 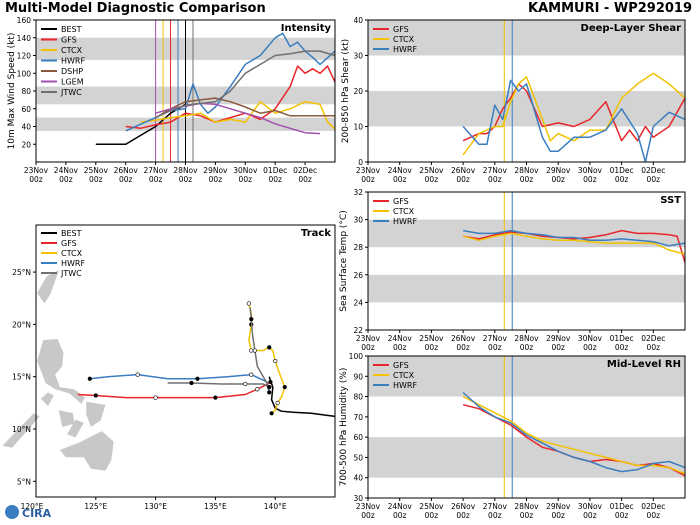 I want to click on y-tick-label: 120, so click(x=24, y=56).